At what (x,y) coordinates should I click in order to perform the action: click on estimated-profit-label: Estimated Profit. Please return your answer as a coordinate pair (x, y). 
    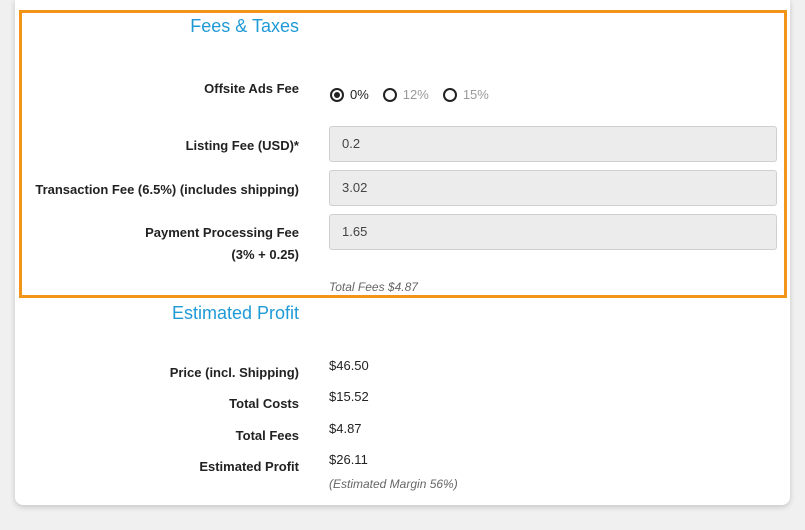
    Looking at the image, I should click on (249, 466).